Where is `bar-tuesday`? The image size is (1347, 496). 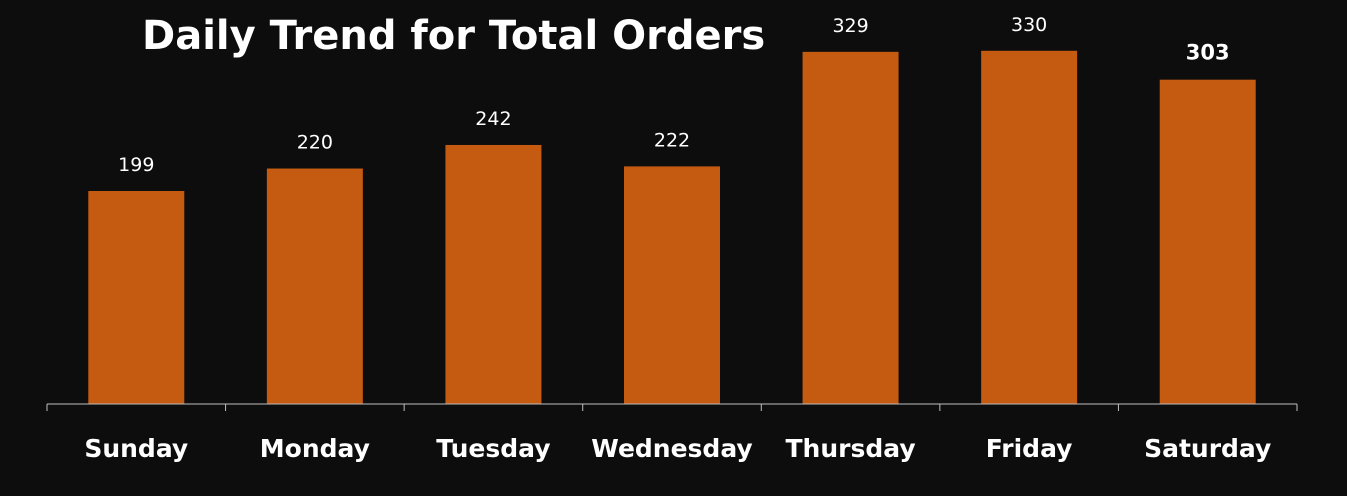 bar-tuesday is located at coordinates (493, 274).